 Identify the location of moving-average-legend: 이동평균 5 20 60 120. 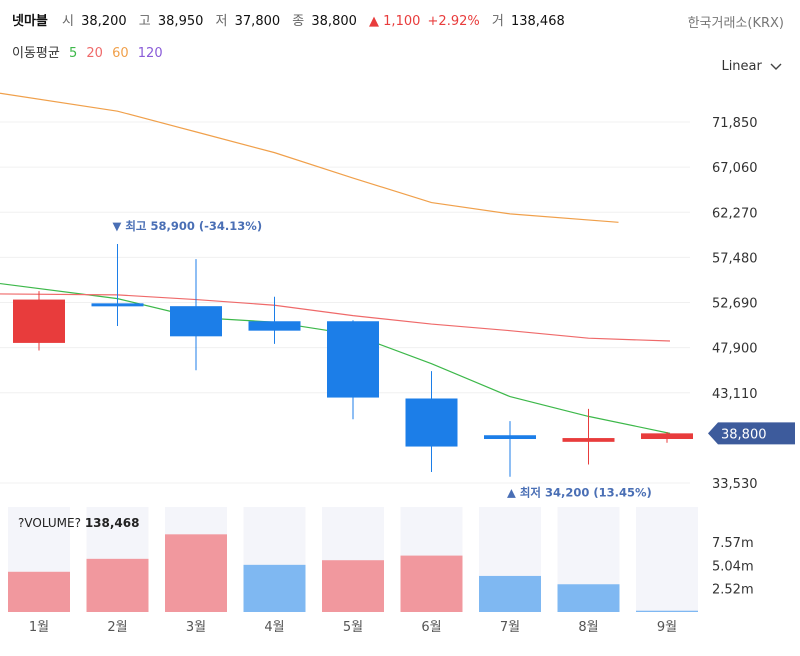
(90, 51).